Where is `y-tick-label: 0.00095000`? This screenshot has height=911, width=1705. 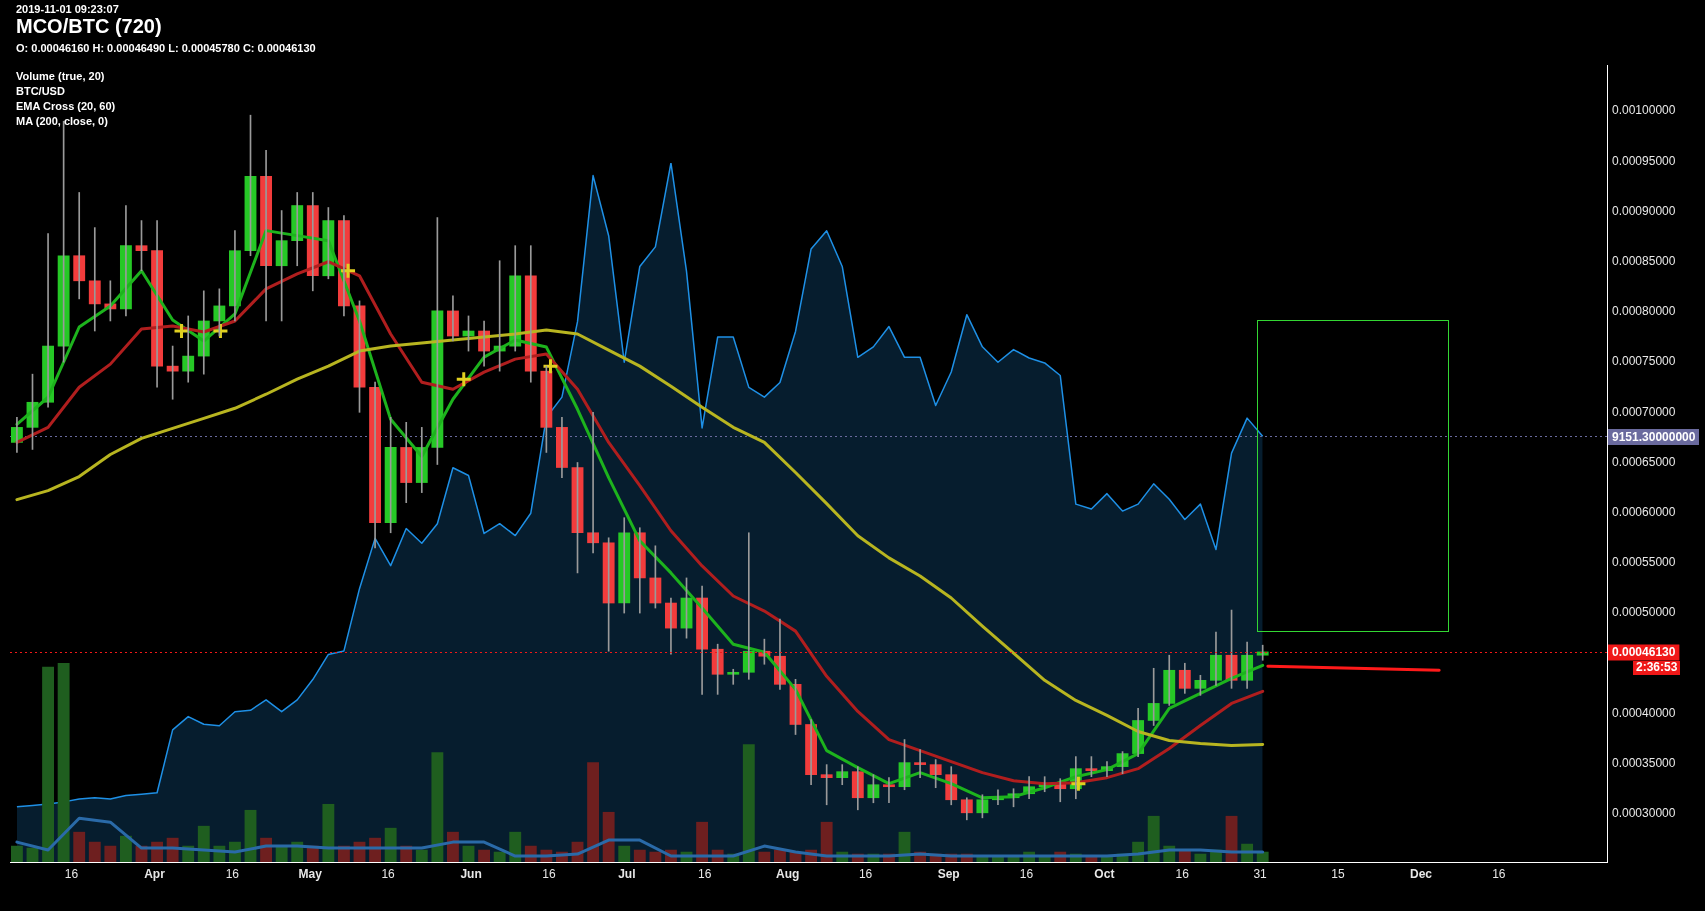 y-tick-label: 0.00095000 is located at coordinates (1644, 160).